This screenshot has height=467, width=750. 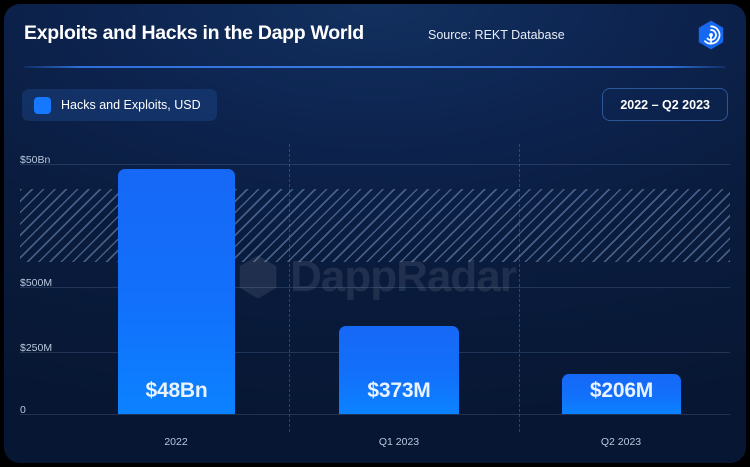 What do you see at coordinates (399, 370) in the screenshot?
I see `bar-q1-2023: $373M` at bounding box center [399, 370].